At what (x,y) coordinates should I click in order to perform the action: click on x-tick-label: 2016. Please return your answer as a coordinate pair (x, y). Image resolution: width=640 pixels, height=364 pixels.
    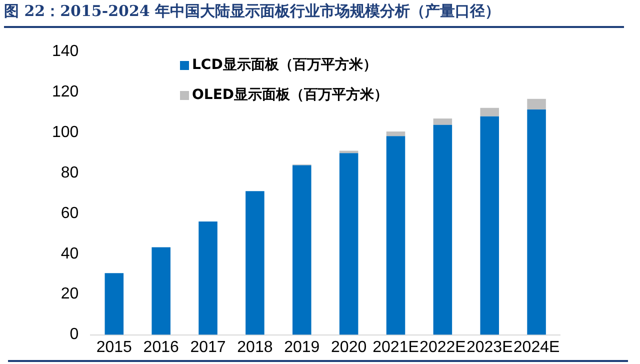
    Looking at the image, I should click on (161, 347).